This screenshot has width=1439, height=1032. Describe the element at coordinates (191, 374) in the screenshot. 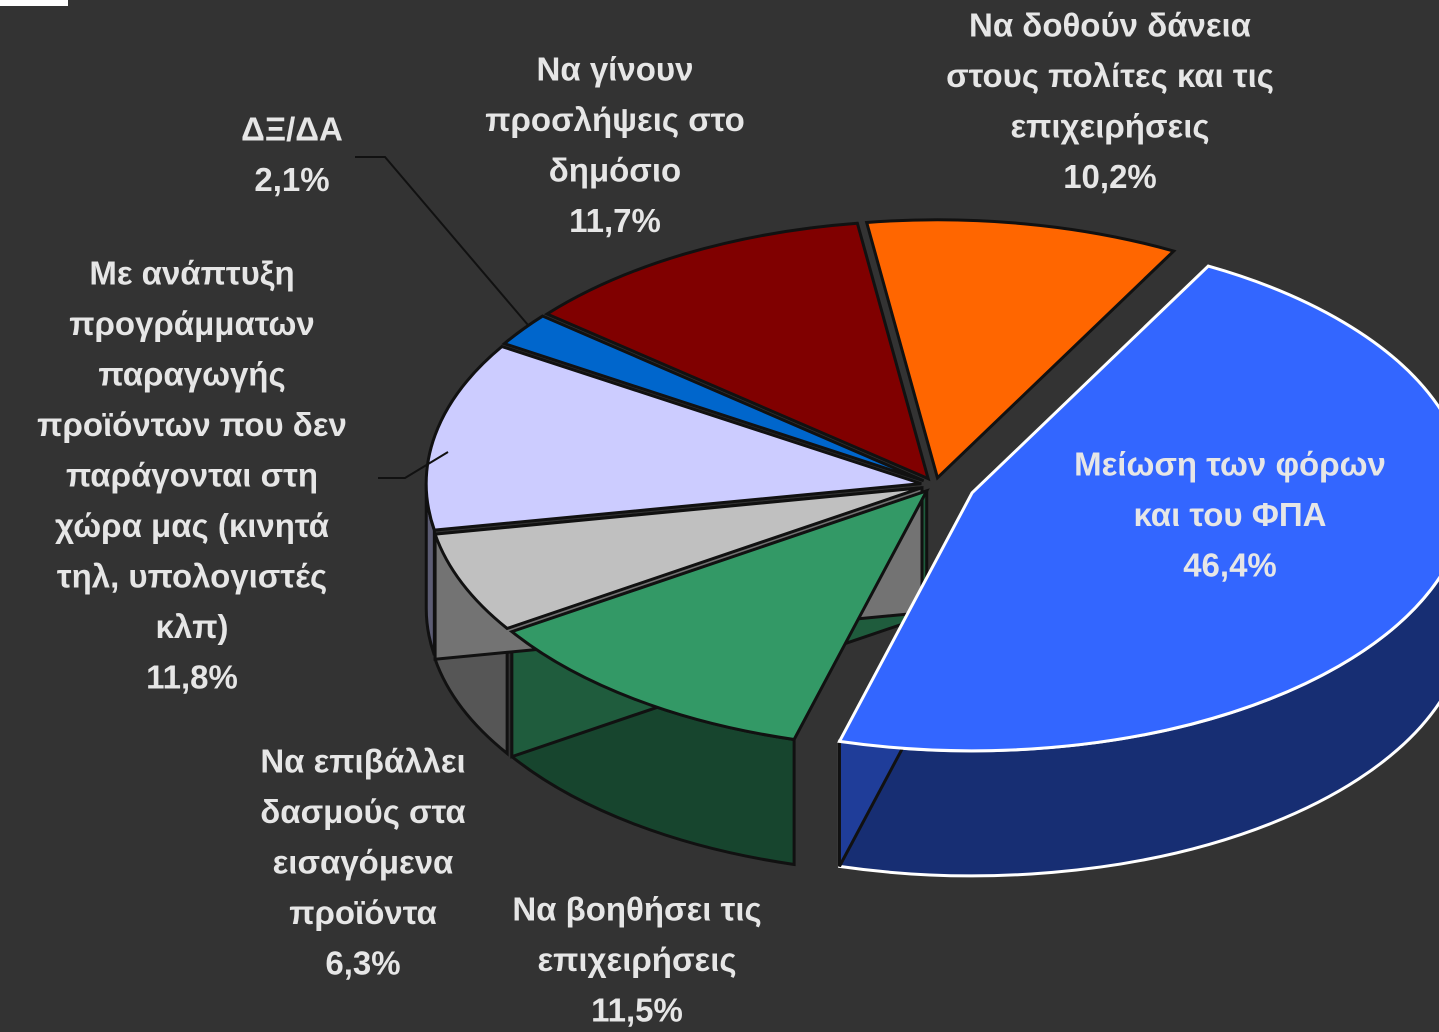

I see `slice-label: παραγωγής` at that location.